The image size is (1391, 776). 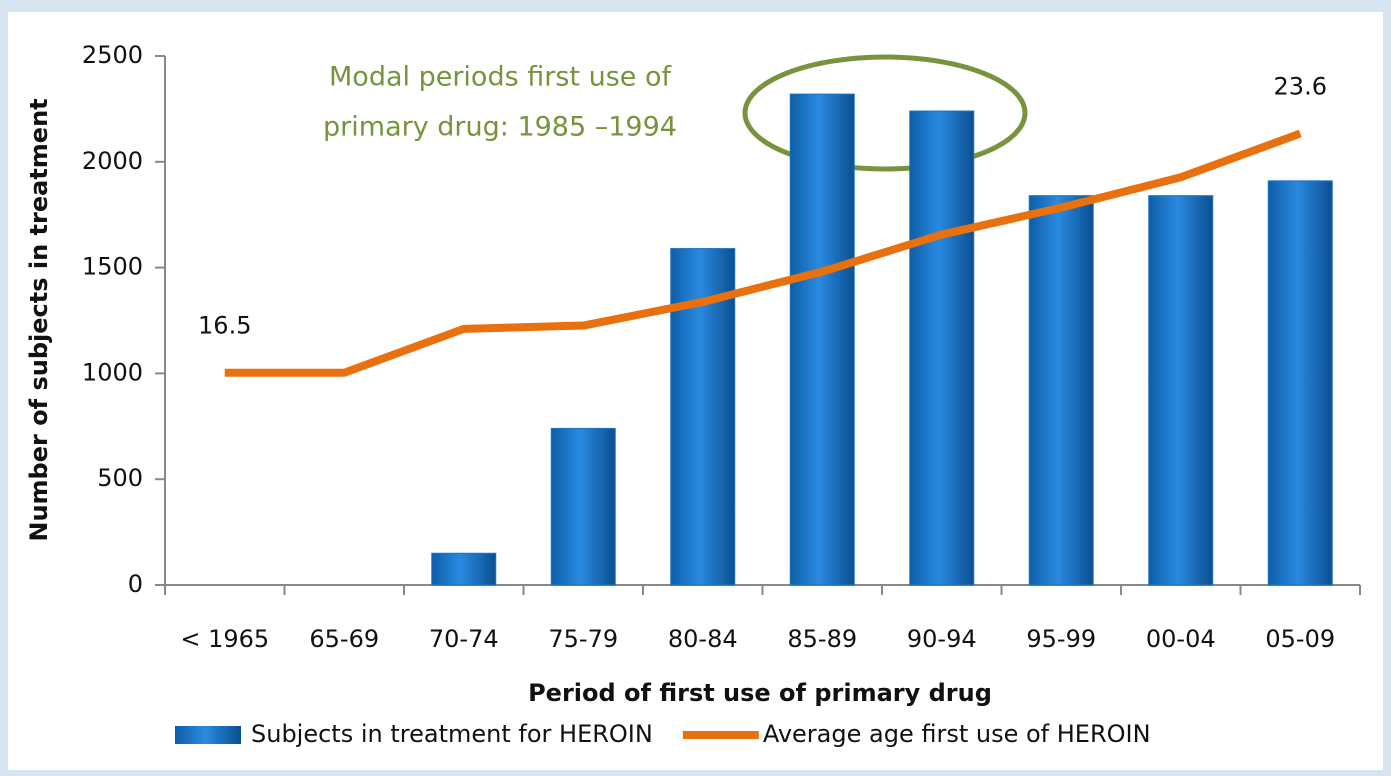 I want to click on legend-label: Average age first use of HEROIN, so click(x=957, y=734).